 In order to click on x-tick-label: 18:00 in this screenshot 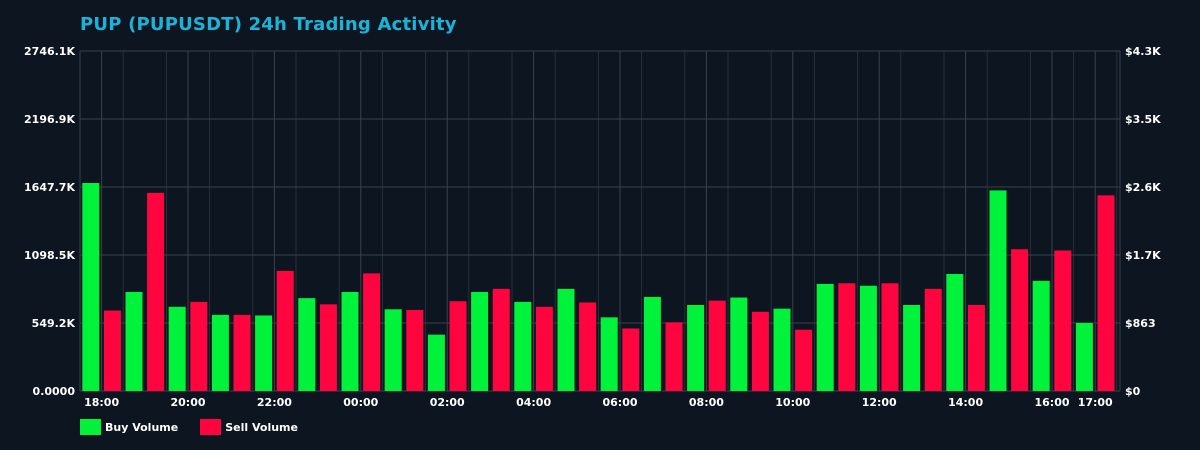, I will do `click(101, 402)`.